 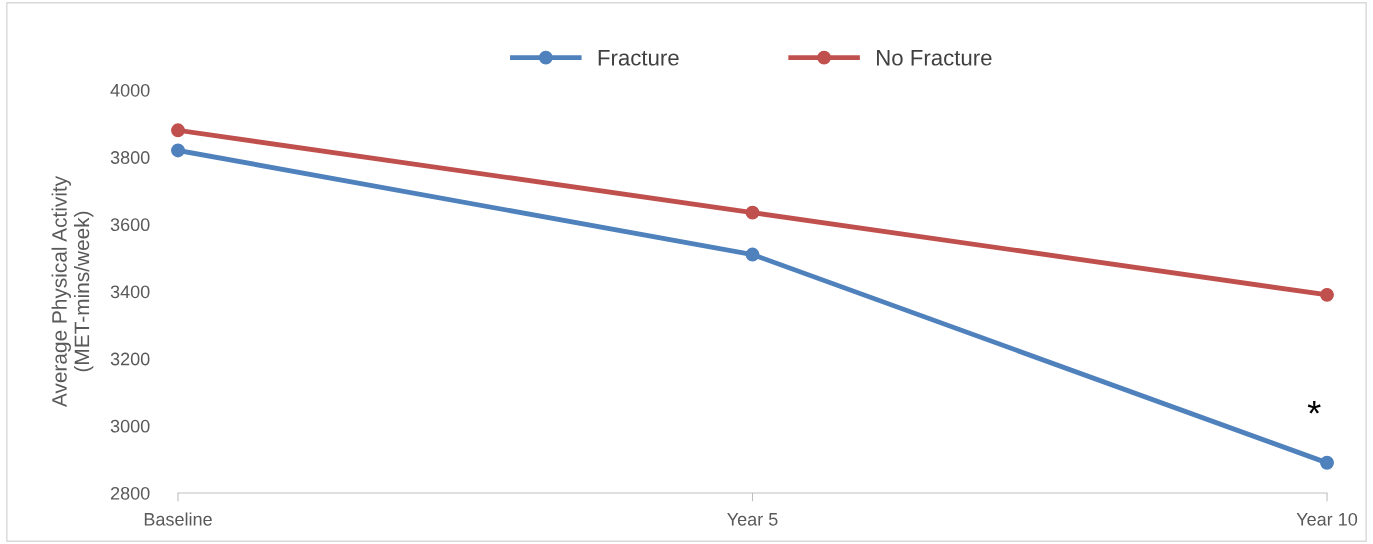 I want to click on y-tick-label: 3200, so click(x=130, y=359).